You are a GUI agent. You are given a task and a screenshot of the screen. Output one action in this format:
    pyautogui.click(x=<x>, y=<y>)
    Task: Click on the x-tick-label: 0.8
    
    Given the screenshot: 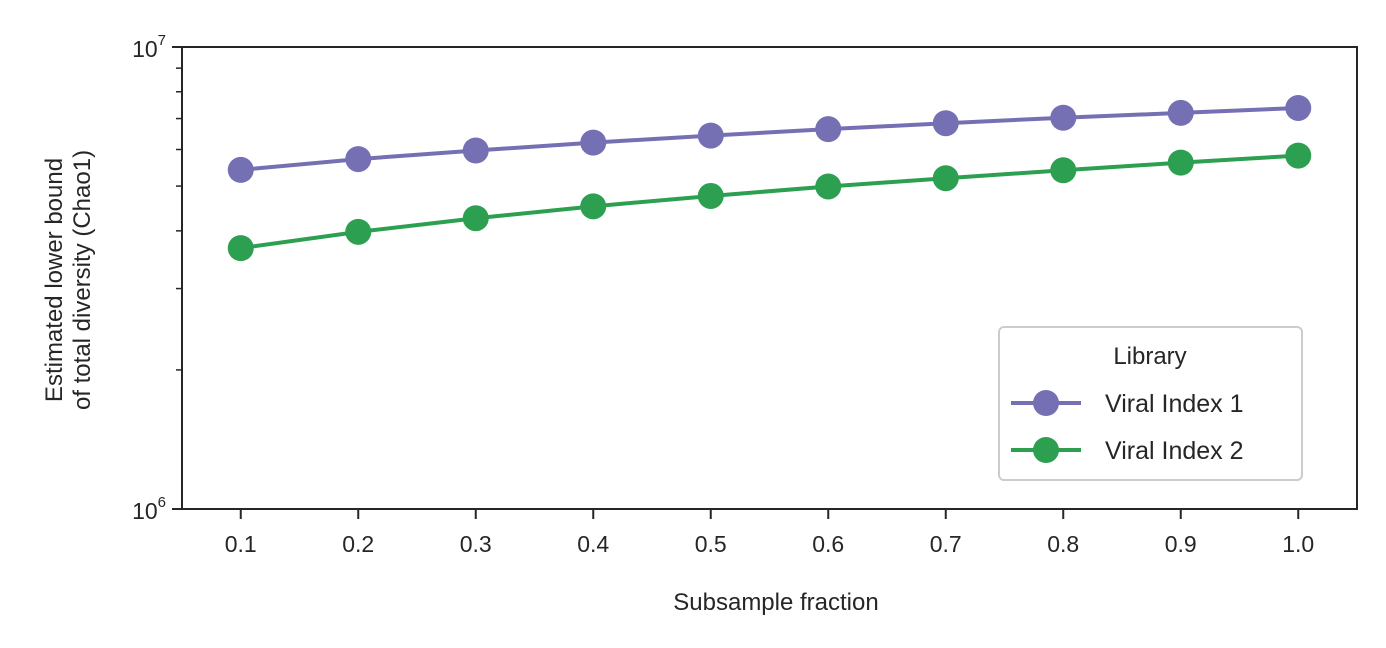 What is the action you would take?
    pyautogui.click(x=1063, y=544)
    